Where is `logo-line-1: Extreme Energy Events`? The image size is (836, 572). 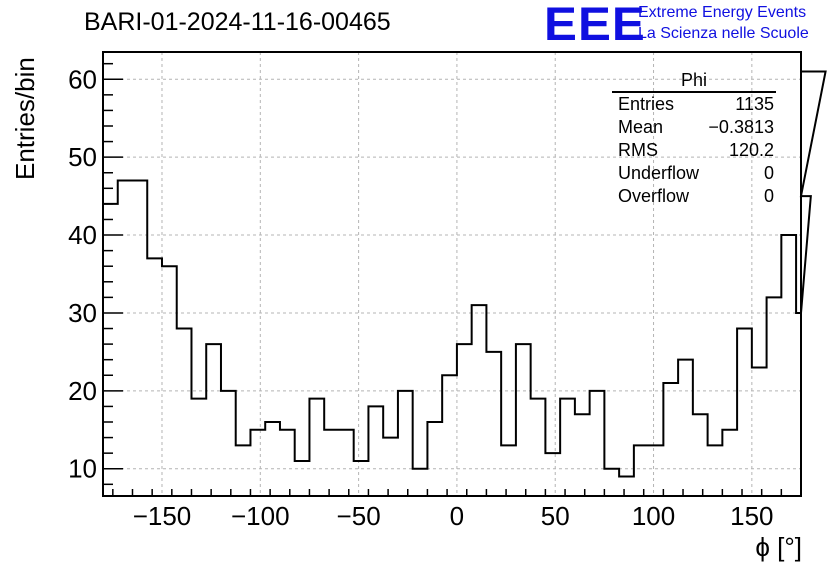 logo-line-1: Extreme Energy Events is located at coordinates (722, 12).